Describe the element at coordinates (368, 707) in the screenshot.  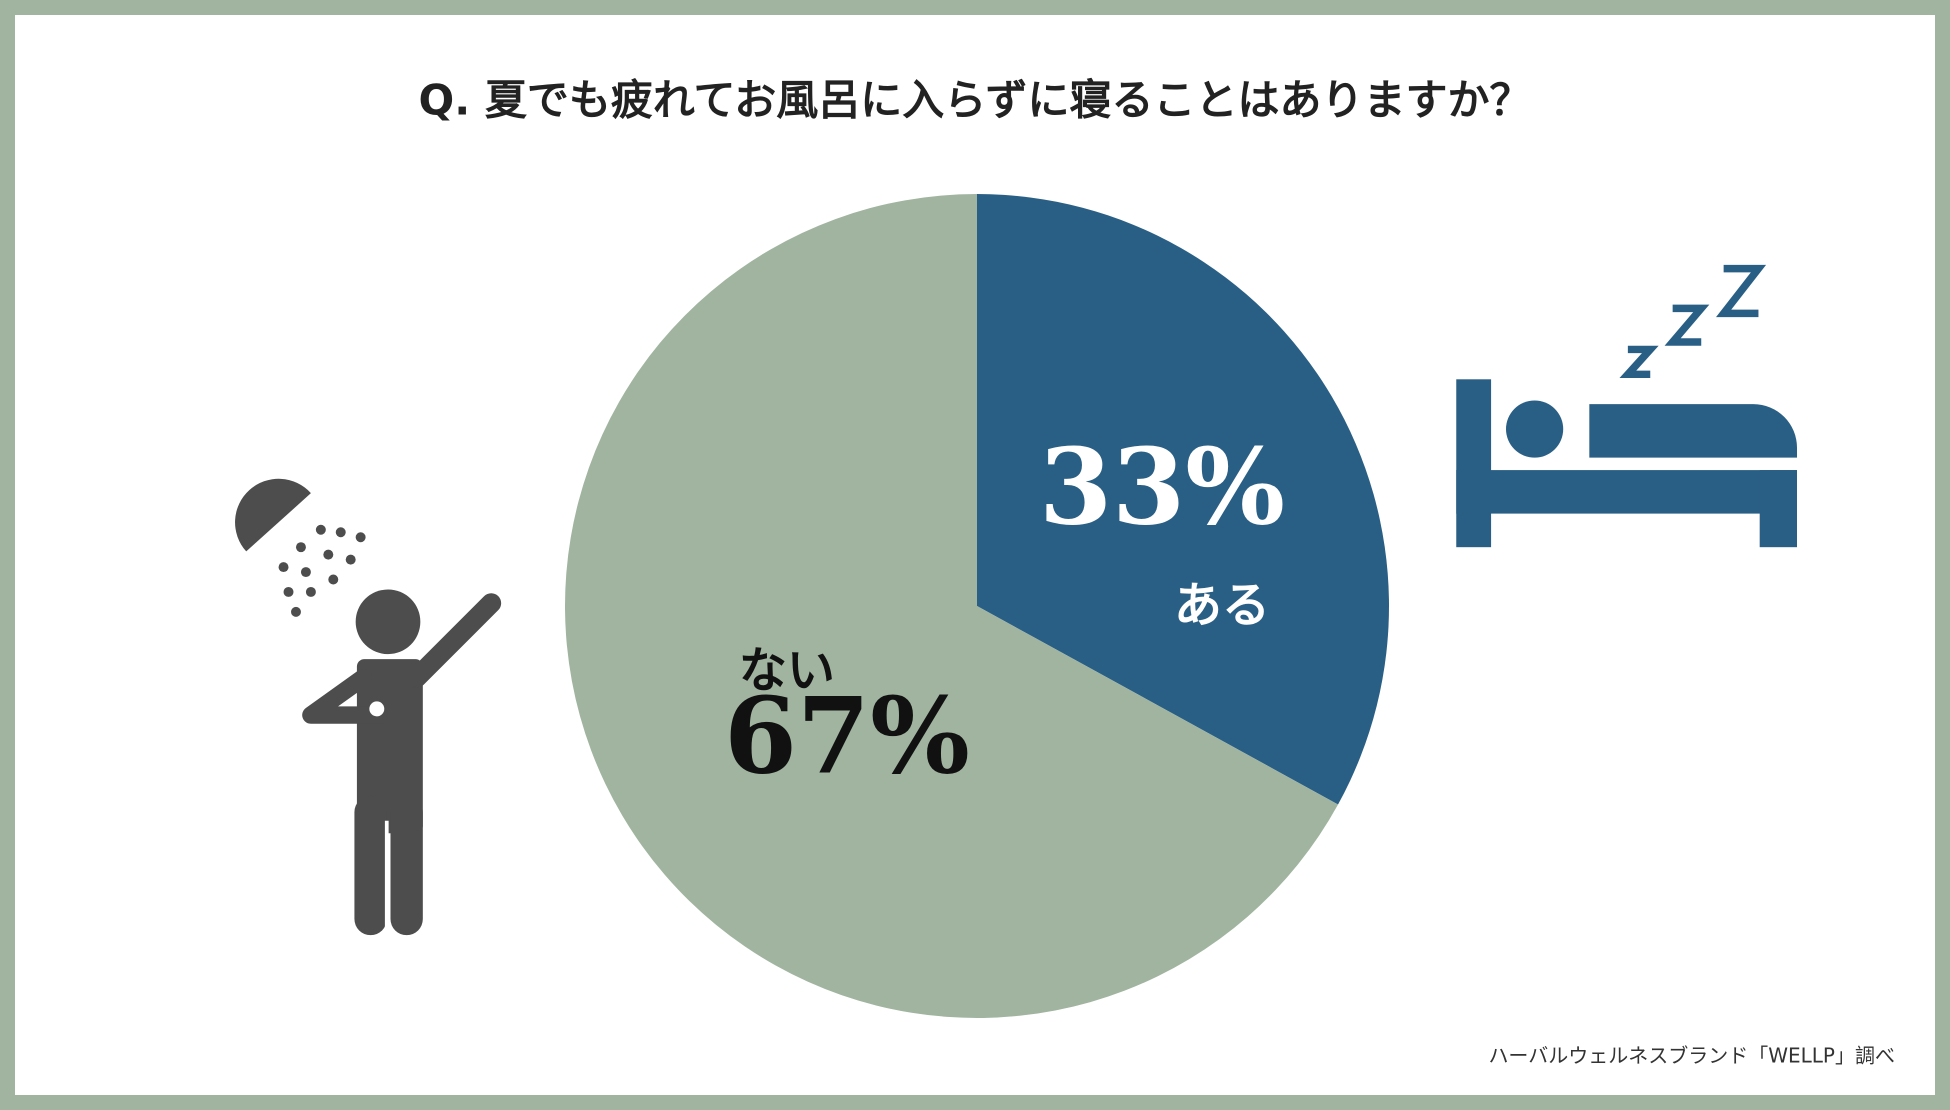
I see `shower-person-icon` at that location.